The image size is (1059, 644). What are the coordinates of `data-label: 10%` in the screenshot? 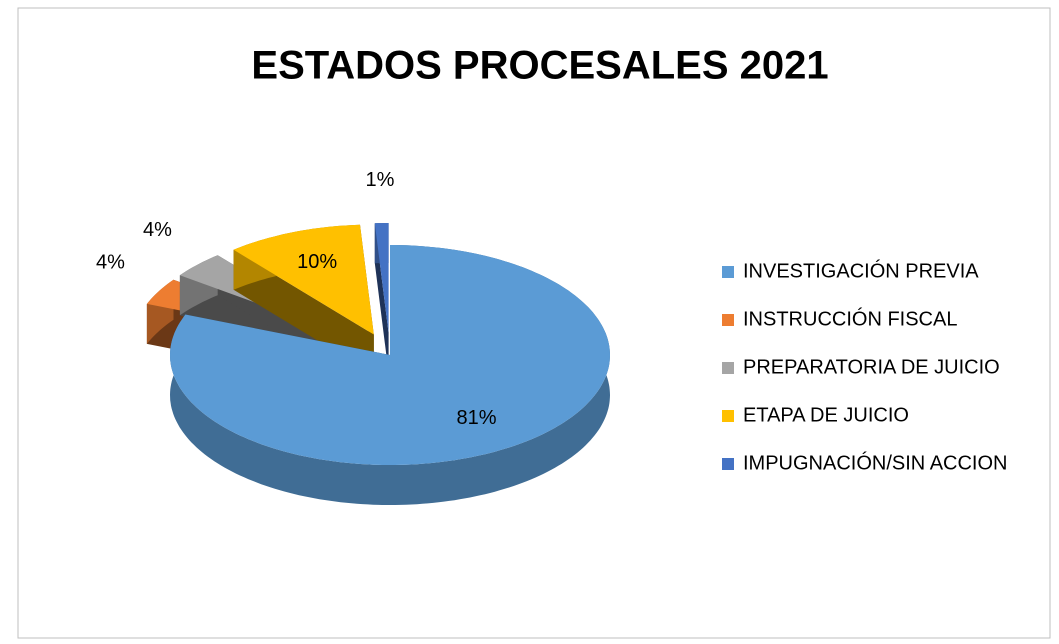 It's located at (317, 262).